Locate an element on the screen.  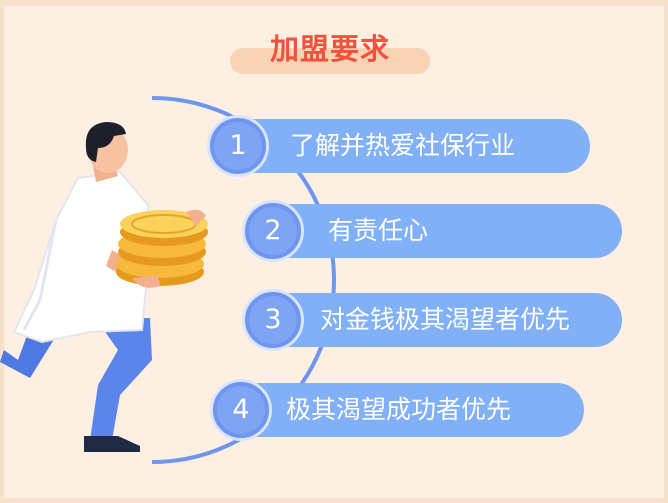
requirement-item-4: 极其渴望成功者优先 is located at coordinates (406, 410).